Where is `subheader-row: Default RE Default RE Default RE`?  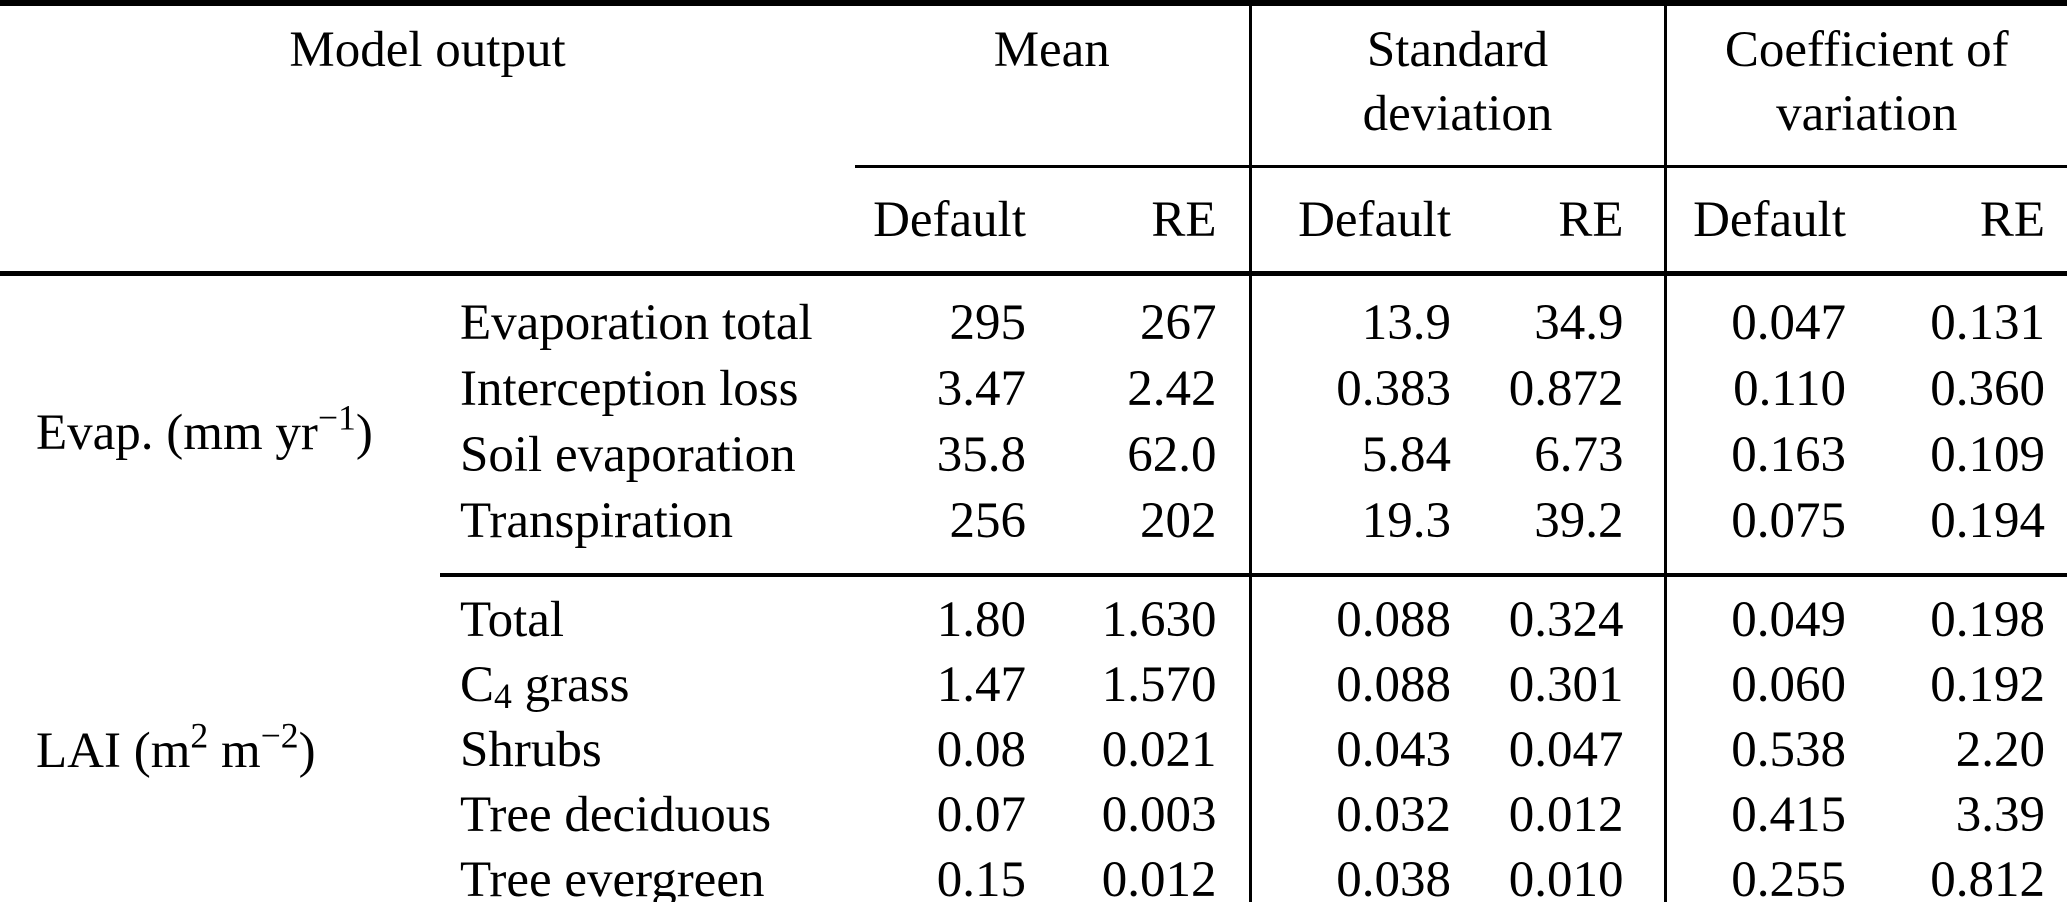 subheader-row: Default RE Default RE Default RE is located at coordinates (1033, 221).